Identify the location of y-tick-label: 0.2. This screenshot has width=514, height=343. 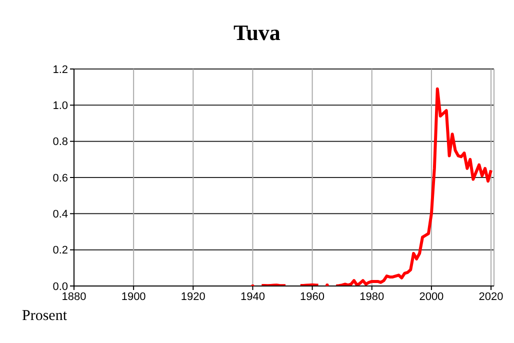
(60, 250).